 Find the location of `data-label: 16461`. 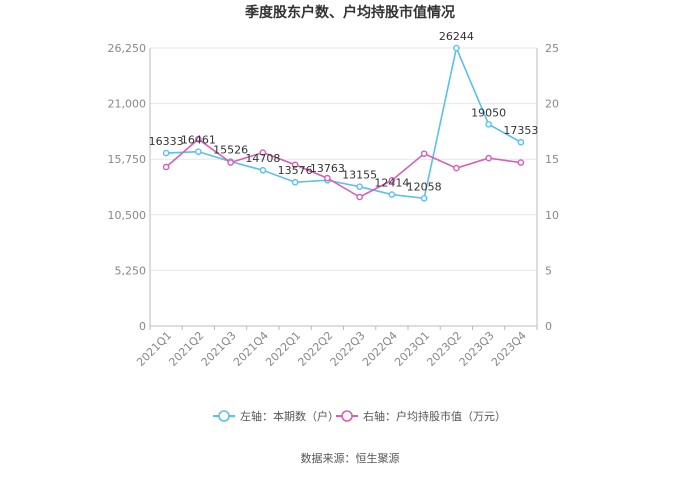

data-label: 16461 is located at coordinates (198, 140).